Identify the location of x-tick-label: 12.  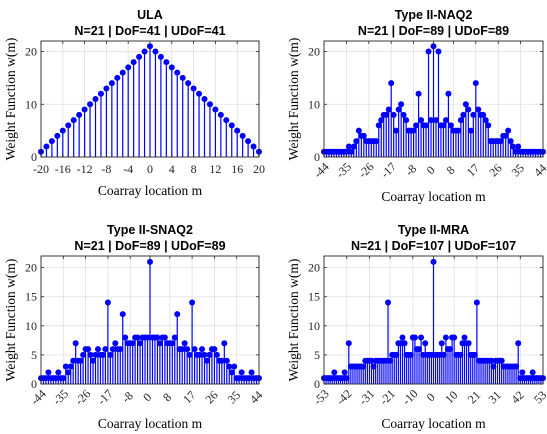
(215, 169).